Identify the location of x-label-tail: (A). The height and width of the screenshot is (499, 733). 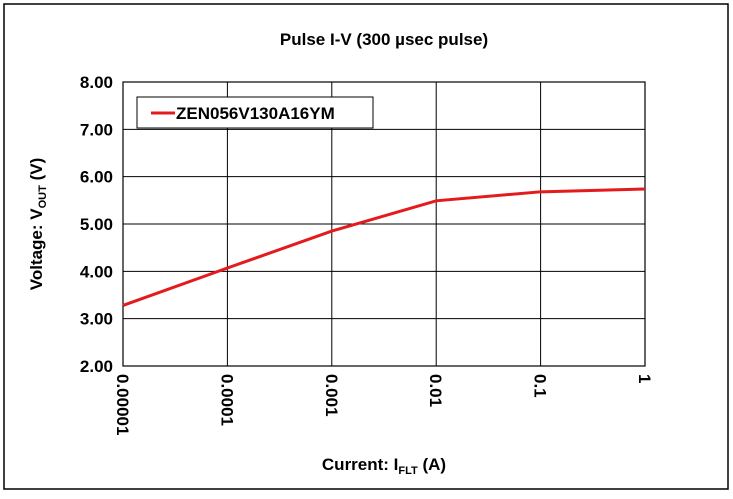
(432, 464).